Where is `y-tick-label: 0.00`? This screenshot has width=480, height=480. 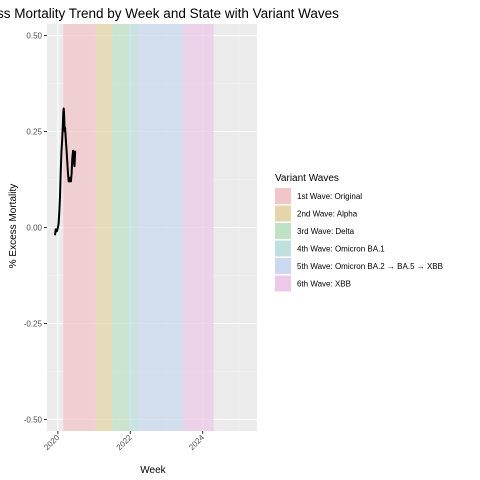 y-tick-label: 0.00 is located at coordinates (34, 228).